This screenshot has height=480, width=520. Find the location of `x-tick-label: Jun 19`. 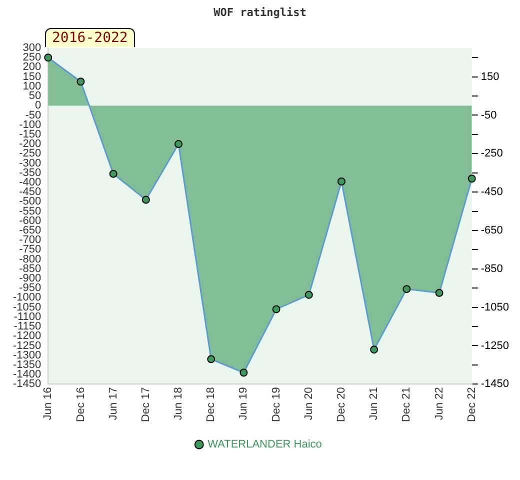

x-tick-label: Jun 19 is located at coordinates (244, 403).